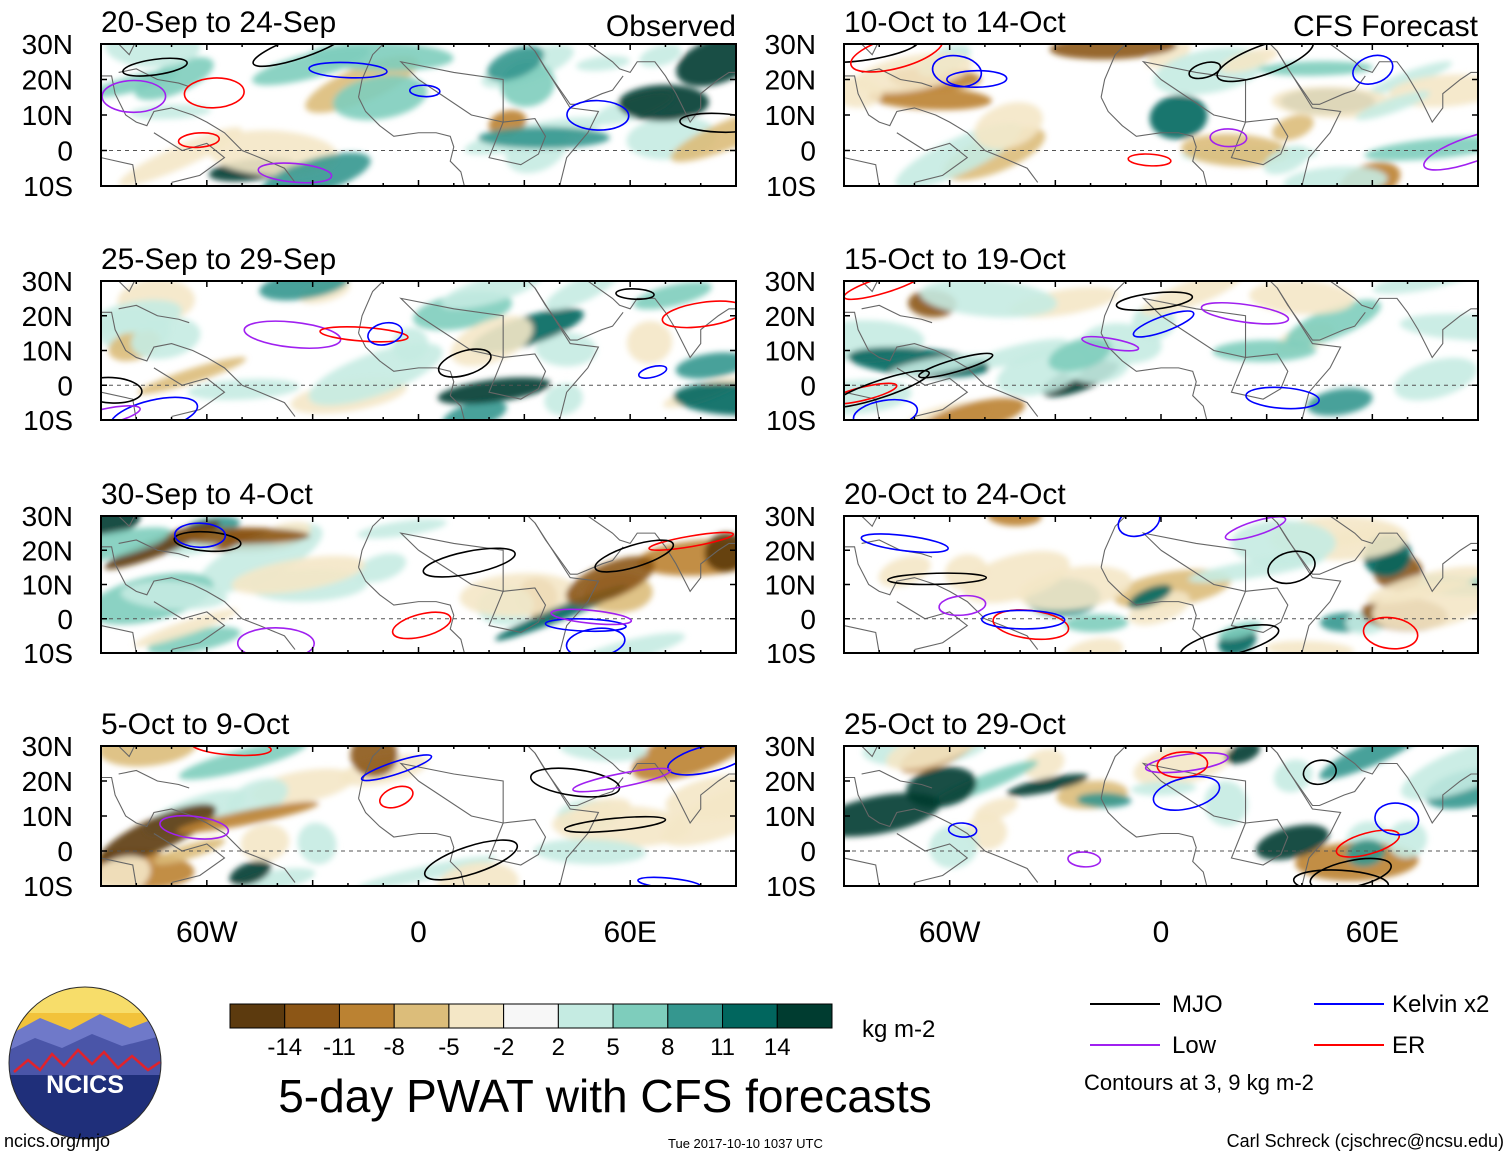 The height and width of the screenshot is (1159, 1510). Describe the element at coordinates (531, 1032) in the screenshot. I see `colorbar: -14 -11 -8 -5 -2 2 5 8 11 14` at that location.